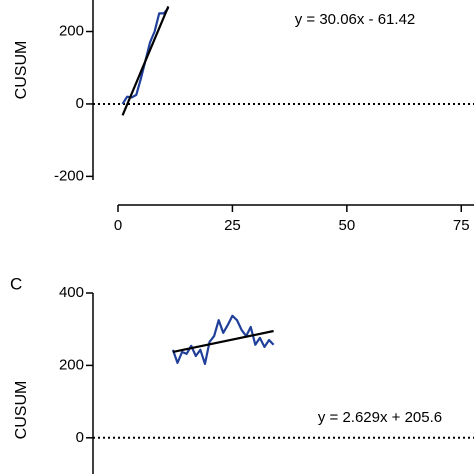  What do you see at coordinates (69, 175) in the screenshot?
I see `y-tick-label: -200` at bounding box center [69, 175].